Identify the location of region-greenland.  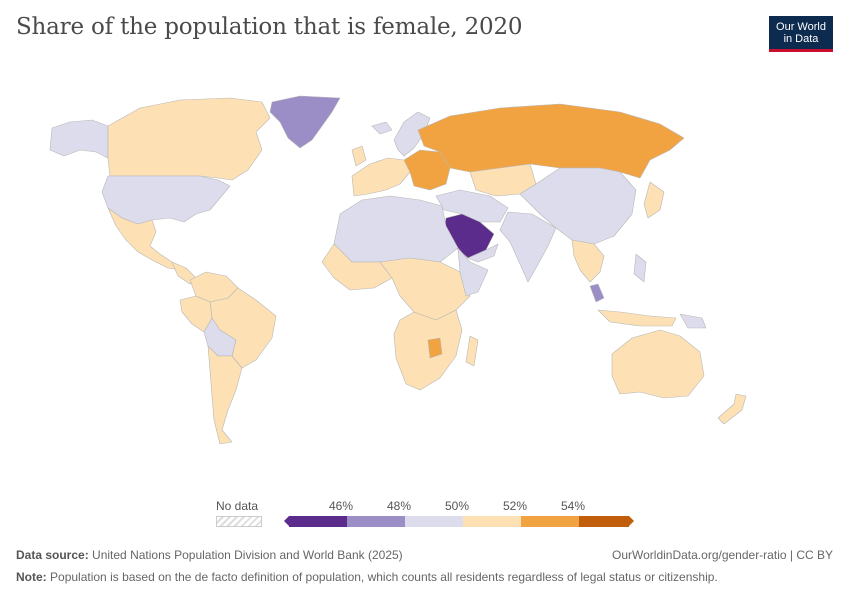
(305, 122).